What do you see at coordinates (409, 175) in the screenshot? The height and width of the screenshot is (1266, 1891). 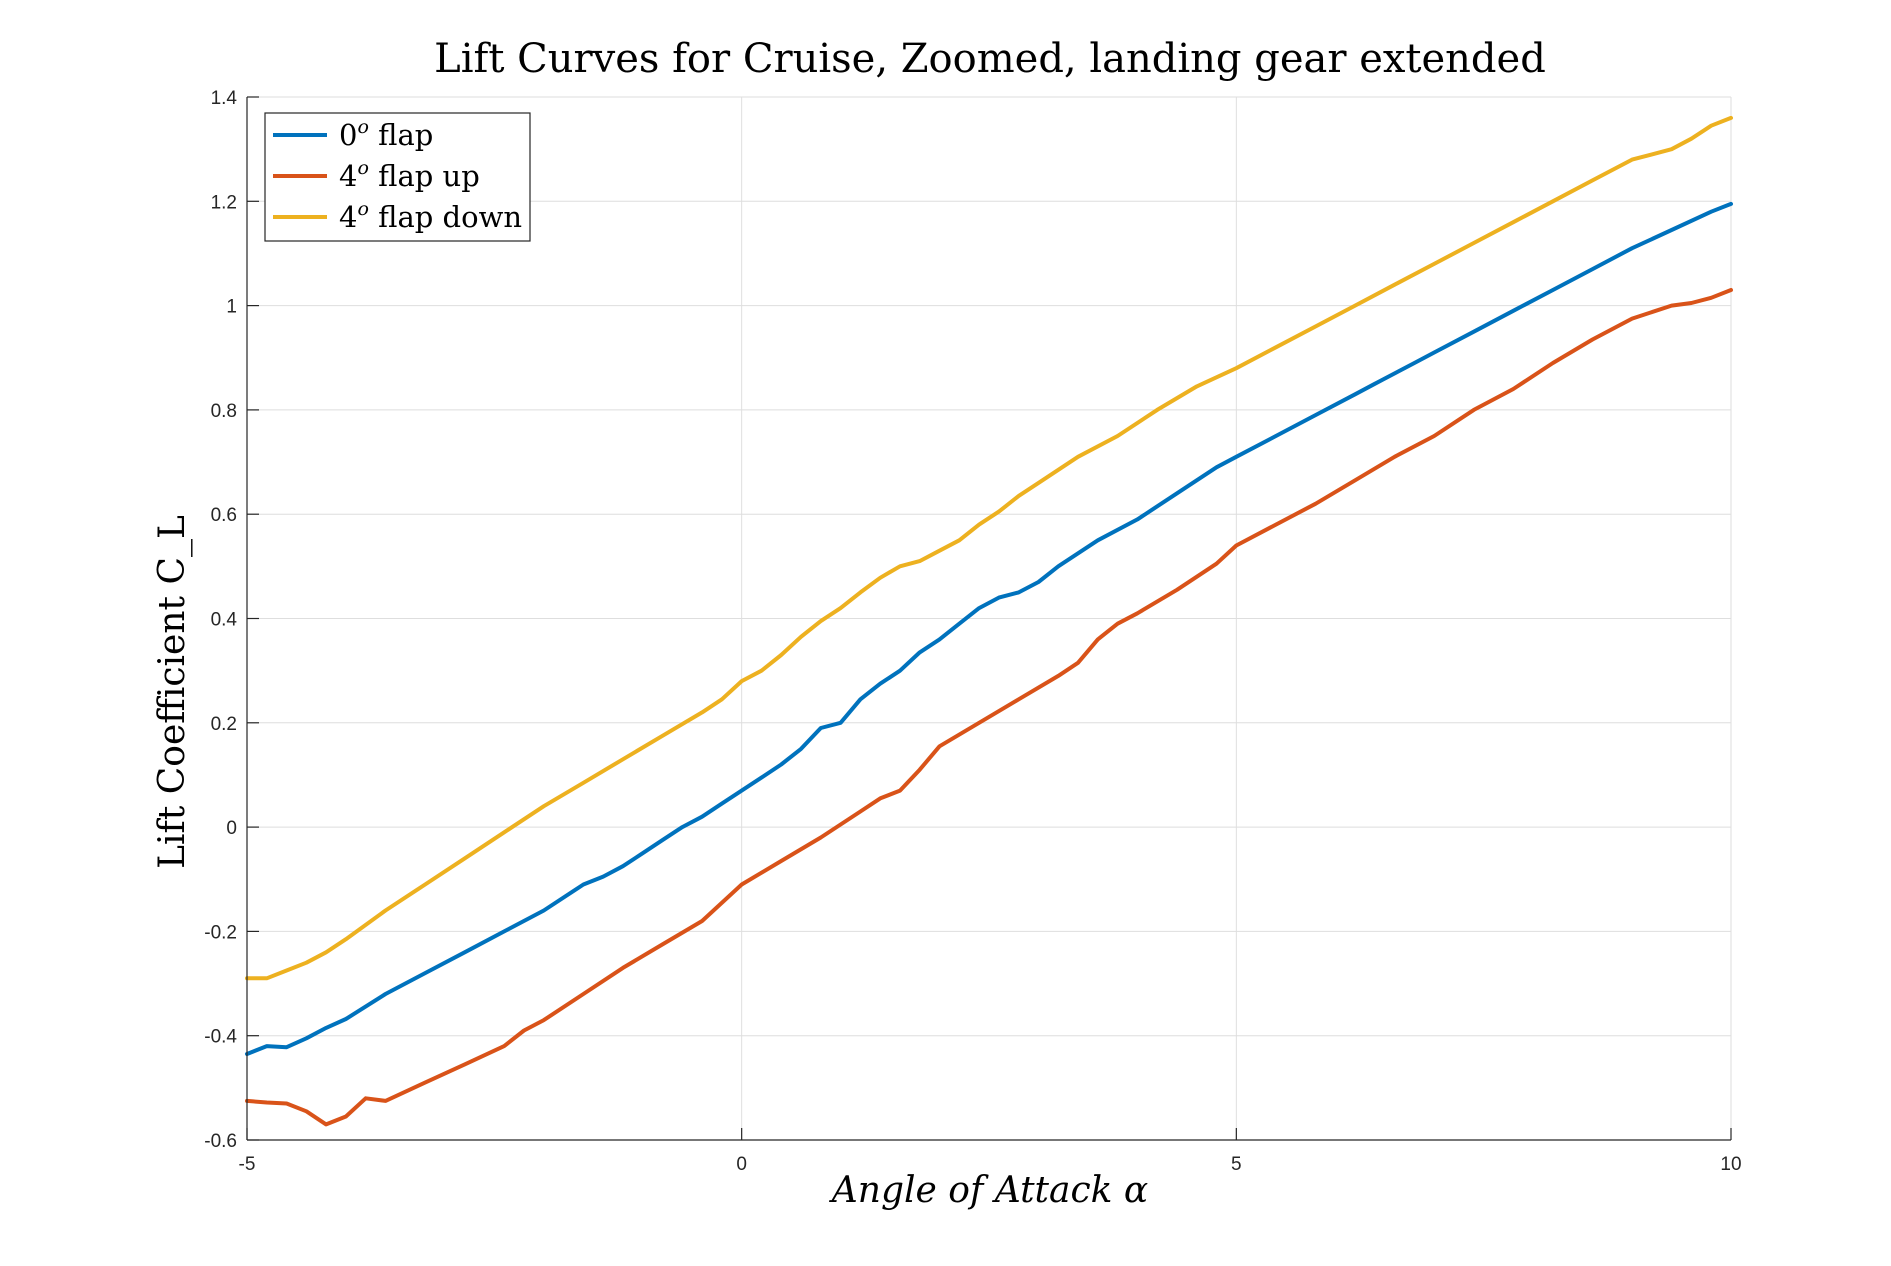 I see `legend-entry-1: 4o flap up` at bounding box center [409, 175].